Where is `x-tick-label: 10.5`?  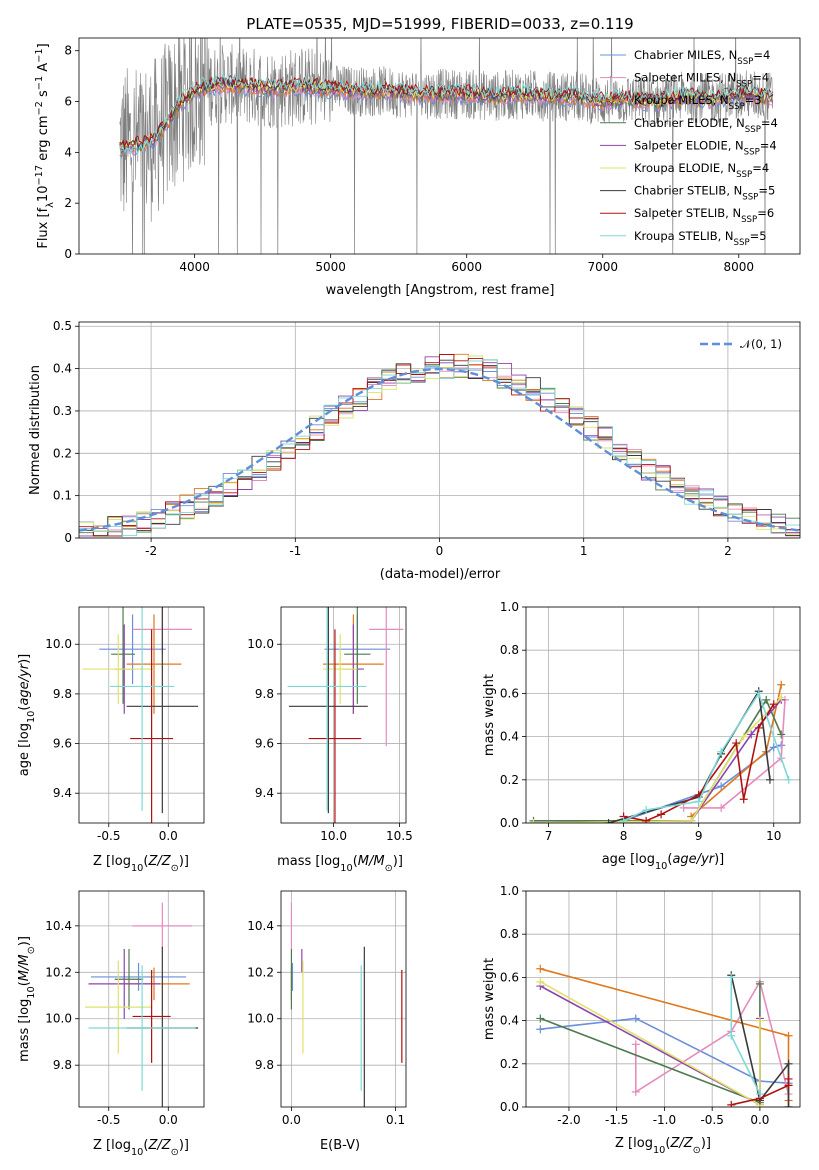 x-tick-label: 10.5 is located at coordinates (399, 836).